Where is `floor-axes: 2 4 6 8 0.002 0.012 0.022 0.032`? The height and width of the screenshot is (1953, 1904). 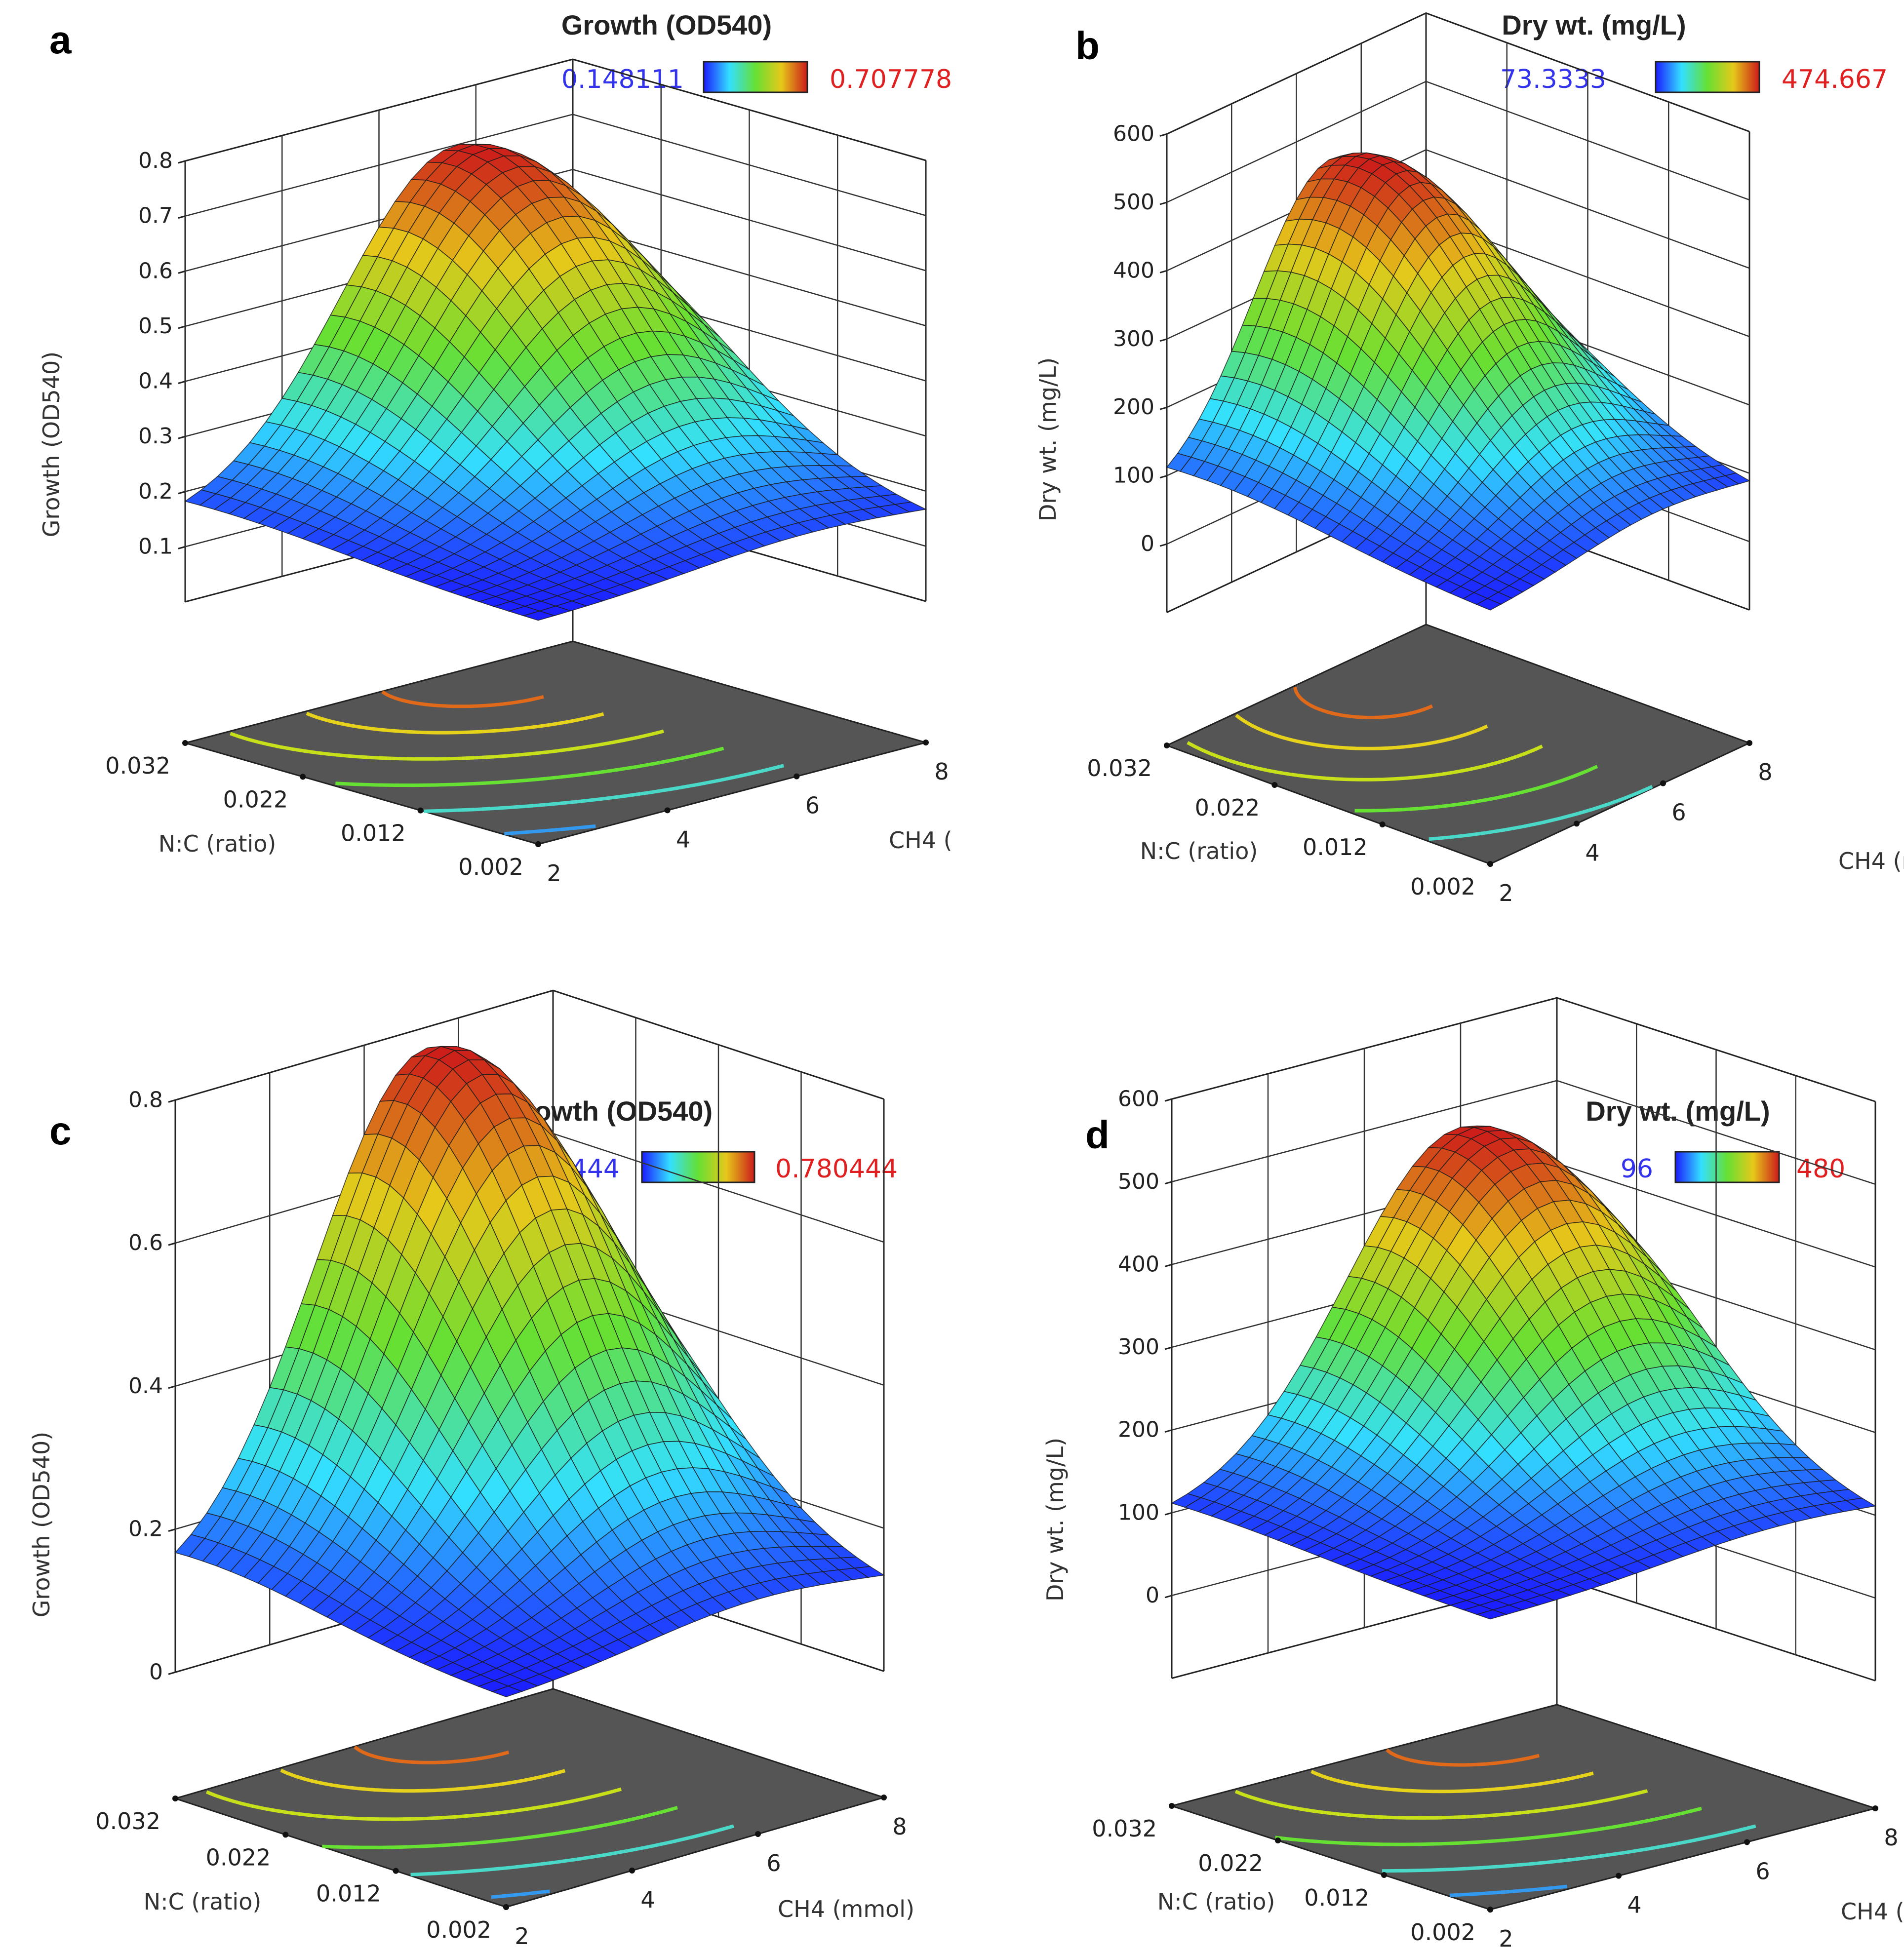
floor-axes: 2 4 6 8 0.002 0.012 0.022 0.032 is located at coordinates (1430, 823).